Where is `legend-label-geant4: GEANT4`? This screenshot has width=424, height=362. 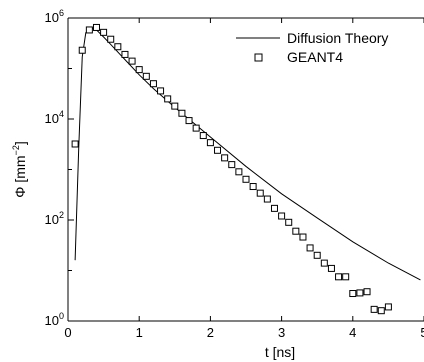
legend-label-geant4: GEANT4 is located at coordinates (315, 57).